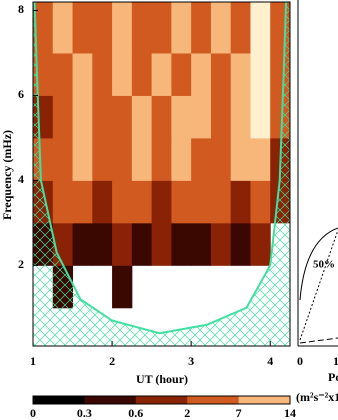  Describe the element at coordinates (335, 361) in the screenshot. I see `side-tick-label: 1` at that location.